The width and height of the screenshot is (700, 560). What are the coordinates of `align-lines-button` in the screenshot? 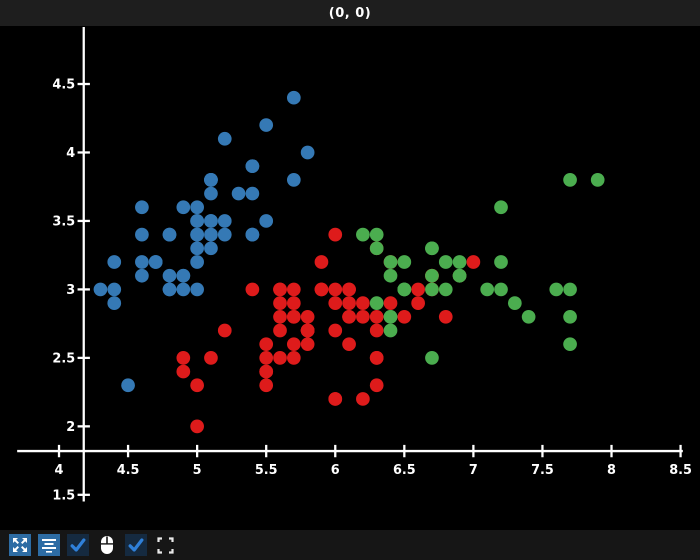 It's located at (49, 545).